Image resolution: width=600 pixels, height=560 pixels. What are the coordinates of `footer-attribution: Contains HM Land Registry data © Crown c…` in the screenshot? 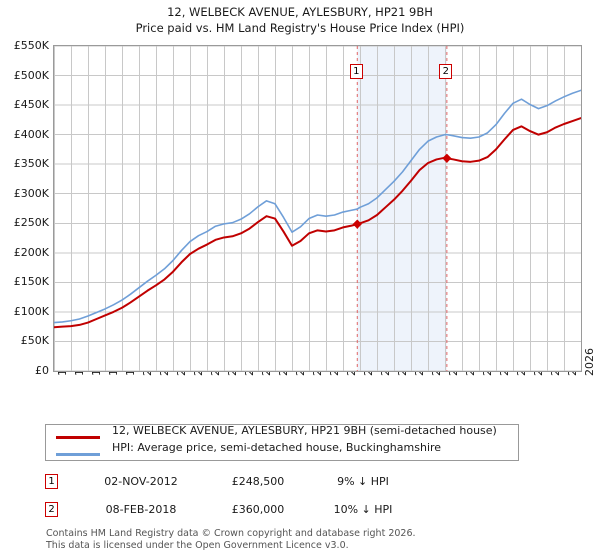 It's located at (316, 539).